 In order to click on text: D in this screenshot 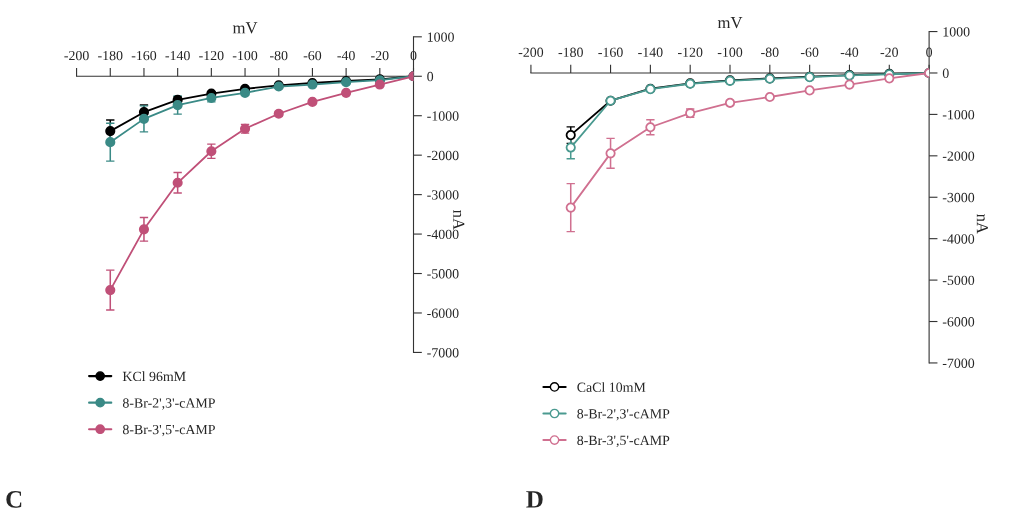, I will do `click(534, 499)`.